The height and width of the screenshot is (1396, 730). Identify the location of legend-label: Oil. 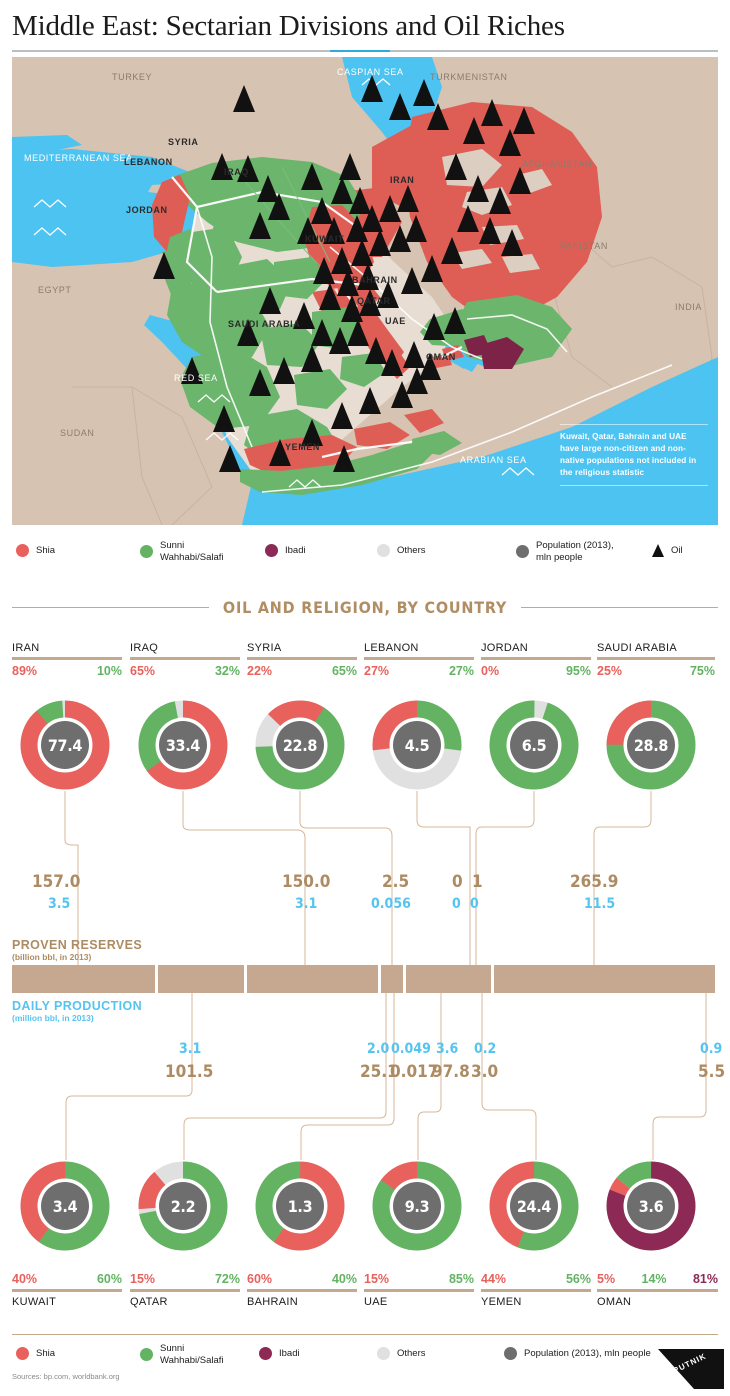
(677, 550).